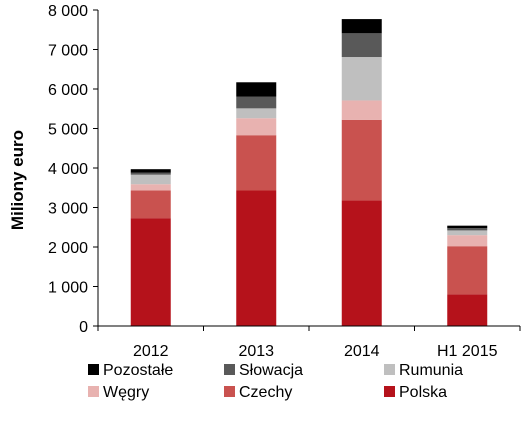 Image resolution: width=523 pixels, height=436 pixels. Describe the element at coordinates (17, 180) in the screenshot. I see `y-axis-label: Miliony euro` at that location.